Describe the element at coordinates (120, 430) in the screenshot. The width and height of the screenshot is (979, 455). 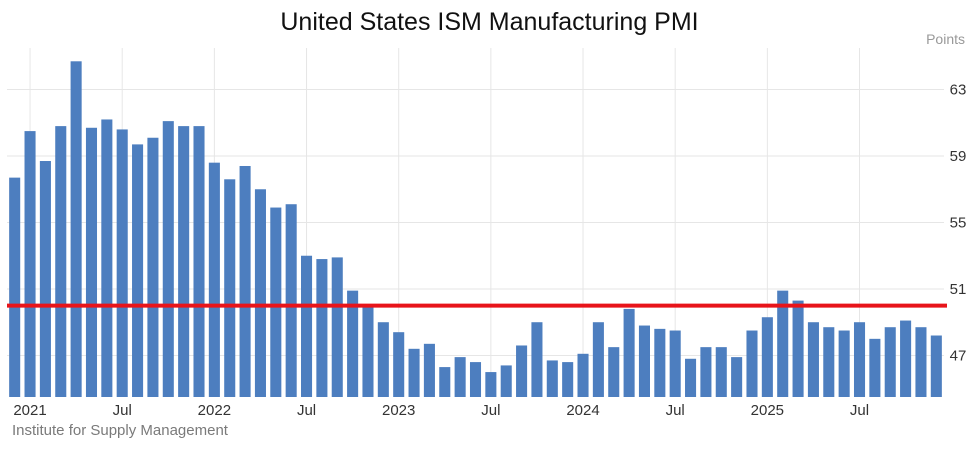
I see `source-label: Institute for Supply Management` at that location.